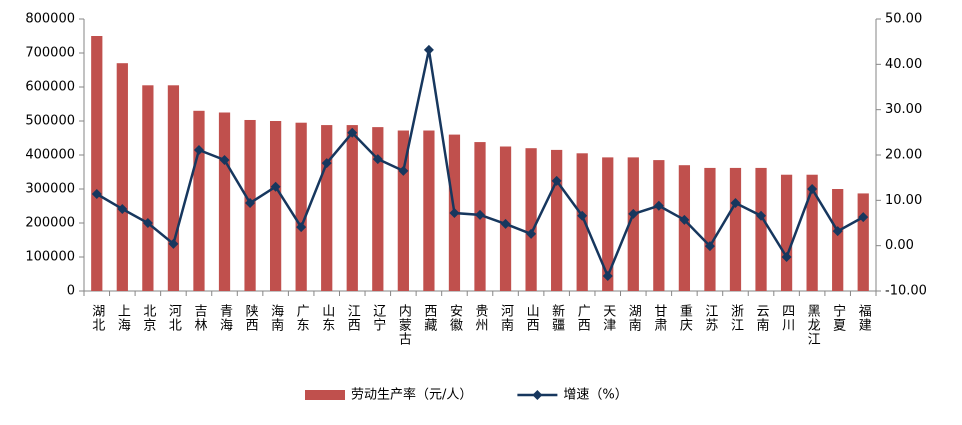  Describe the element at coordinates (899, 245) in the screenshot. I see `y2-tick-label: 0.00` at that location.